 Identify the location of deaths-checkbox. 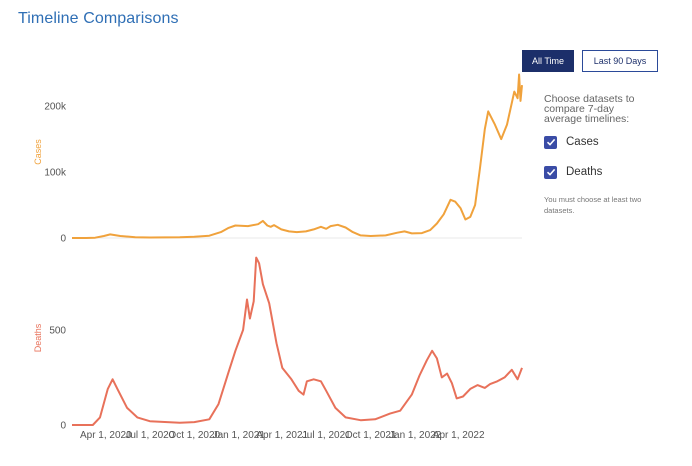
(550, 172).